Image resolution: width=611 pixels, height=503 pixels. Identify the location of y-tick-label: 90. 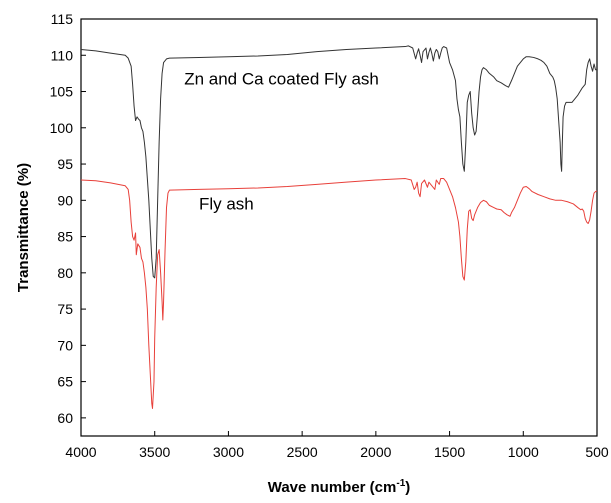
(65, 200).